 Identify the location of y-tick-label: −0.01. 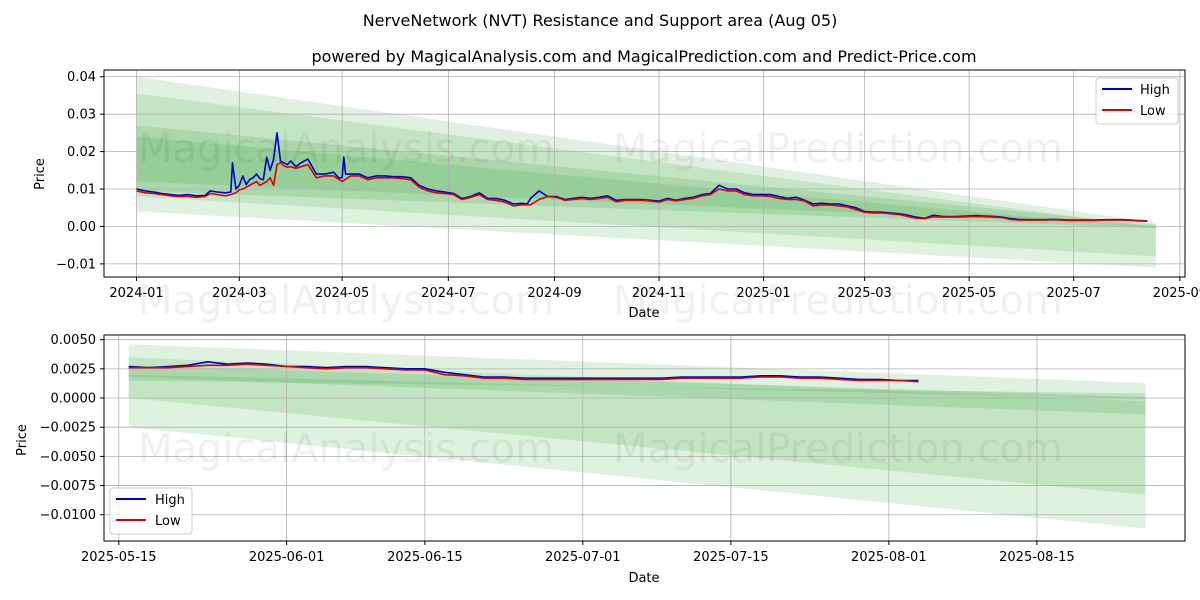
(76, 264).